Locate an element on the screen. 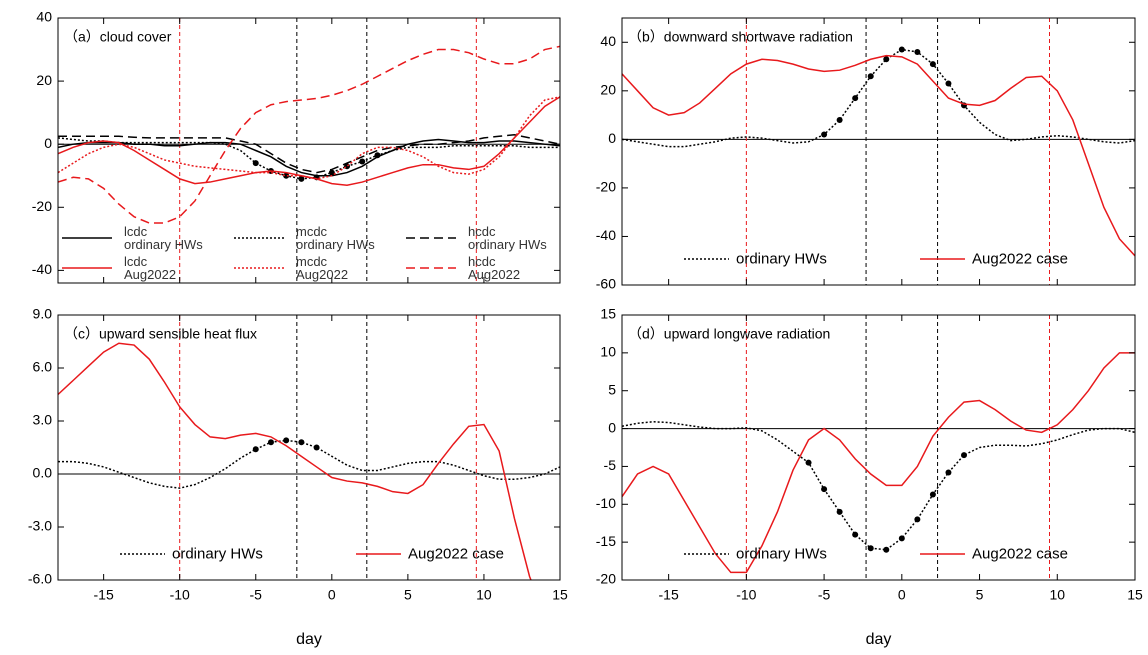 This screenshot has height=655, width=1148. y-tick-label: -60 is located at coordinates (606, 284).